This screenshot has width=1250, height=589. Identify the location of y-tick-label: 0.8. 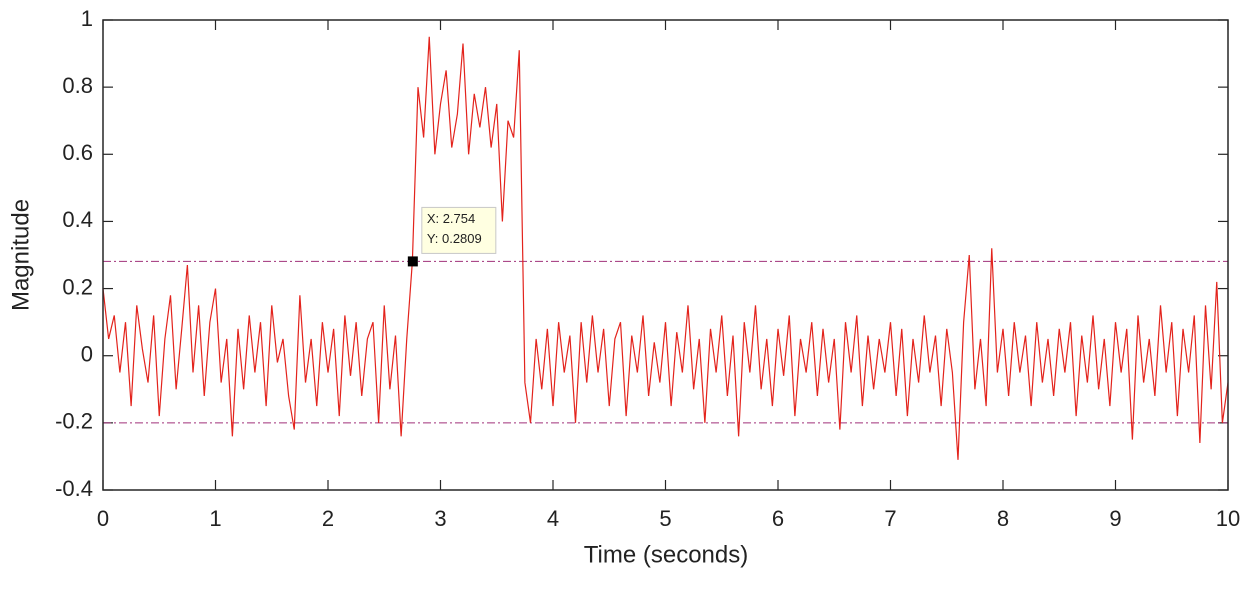
(77, 85).